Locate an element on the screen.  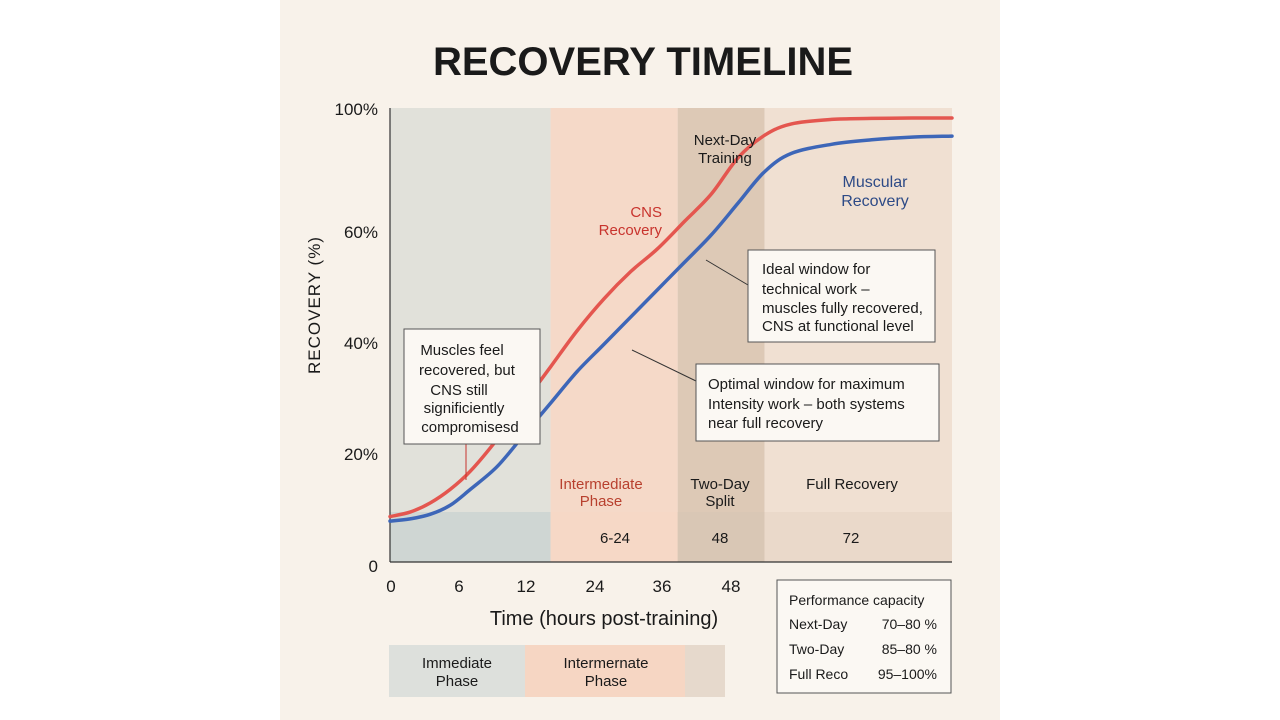
annotation-1-line-3: CNS still is located at coordinates (459, 390).